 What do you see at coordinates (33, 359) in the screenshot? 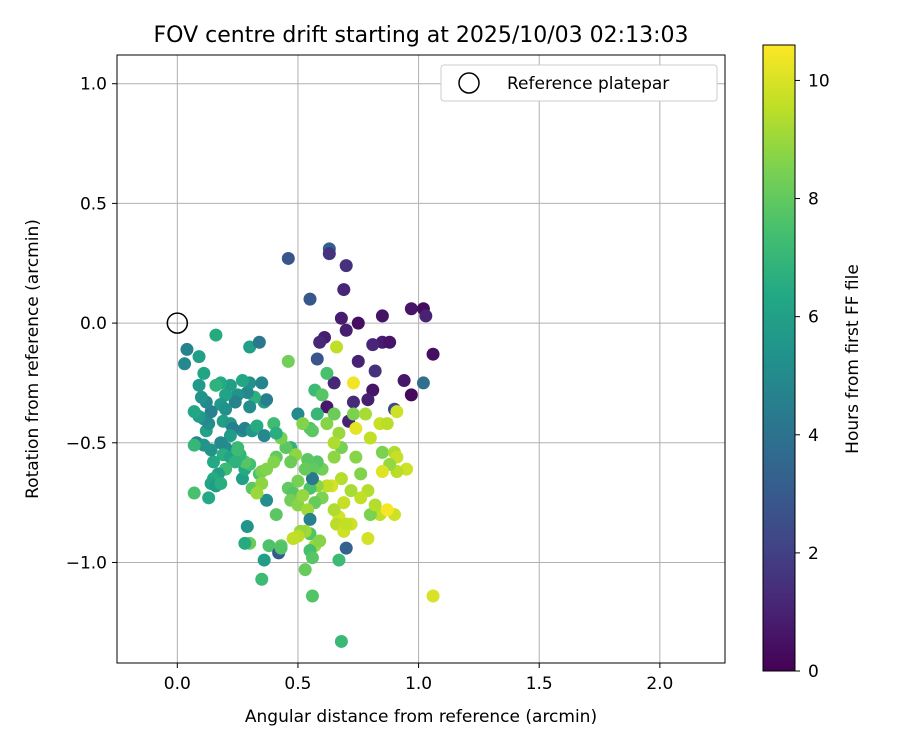
I see `y-axis-label: Rotation from reference (arcmin)` at bounding box center [33, 359].